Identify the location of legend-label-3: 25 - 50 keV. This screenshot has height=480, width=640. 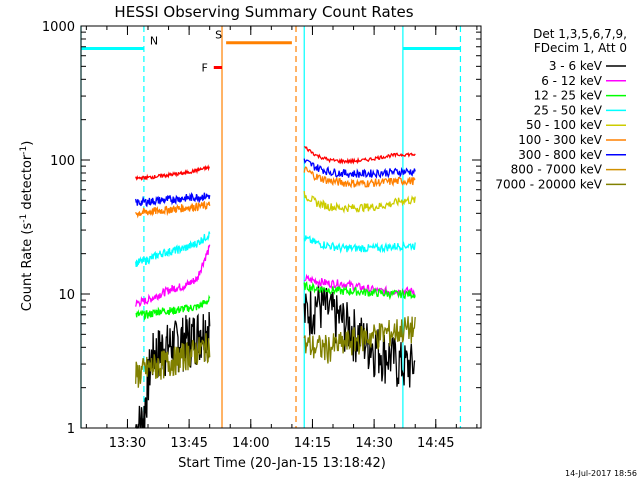
(568, 110).